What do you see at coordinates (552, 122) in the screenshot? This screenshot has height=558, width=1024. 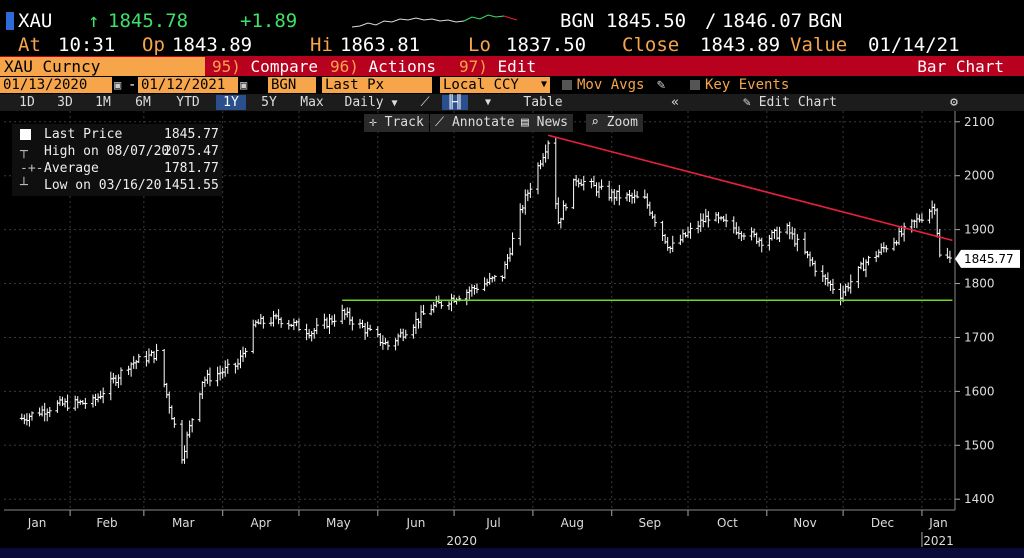 I see `news-label: News` at bounding box center [552, 122].